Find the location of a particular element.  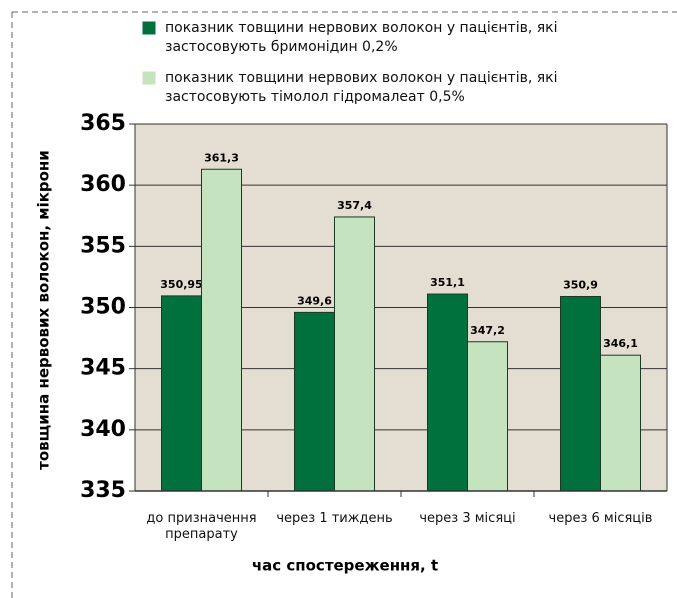

data-label: 351,1 is located at coordinates (447, 282).